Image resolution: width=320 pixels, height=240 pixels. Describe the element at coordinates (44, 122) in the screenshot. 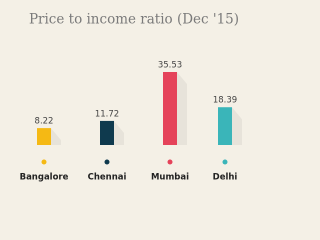

I see `value-label: 8.22` at that location.